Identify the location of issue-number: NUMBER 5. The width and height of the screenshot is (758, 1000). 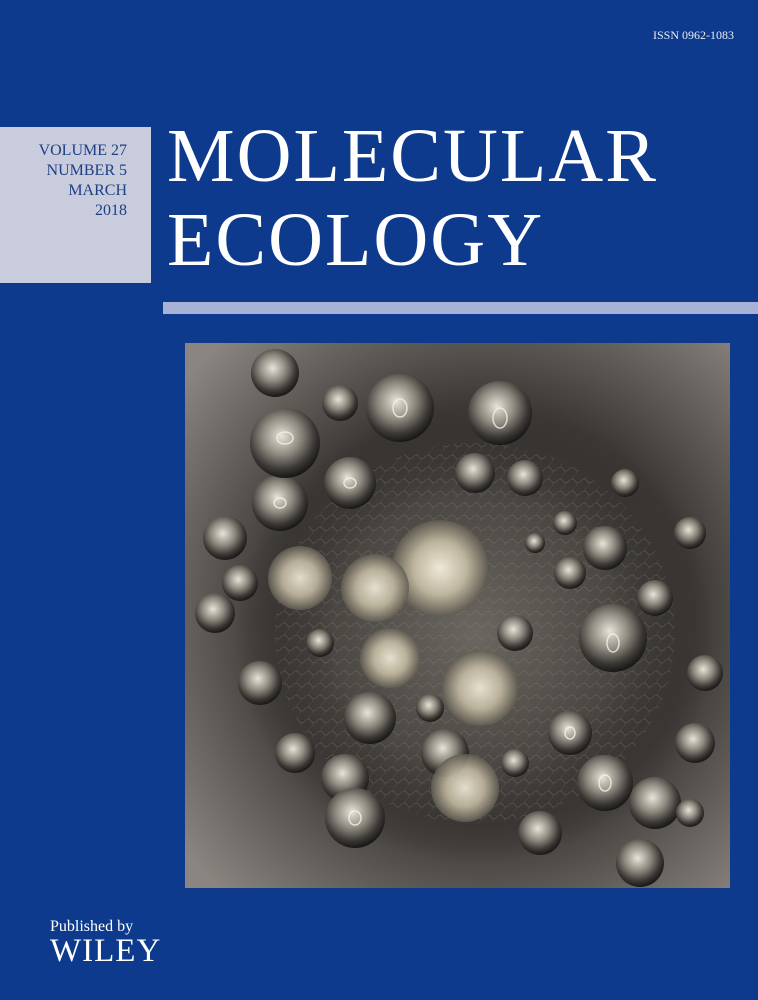
(86, 170).